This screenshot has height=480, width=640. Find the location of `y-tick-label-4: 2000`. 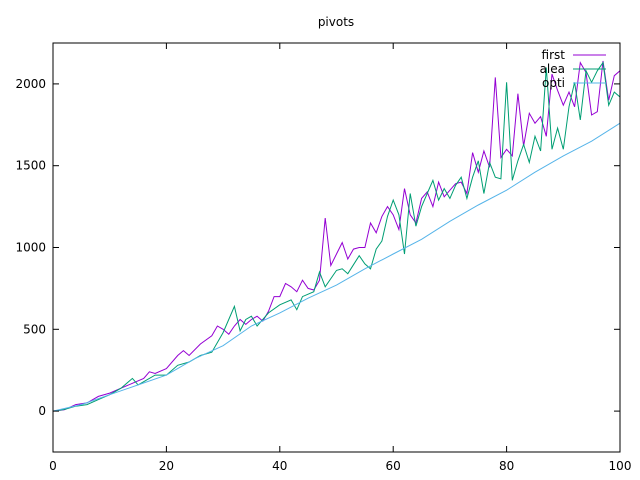

y-tick-label-4: 2000 is located at coordinates (30, 84).